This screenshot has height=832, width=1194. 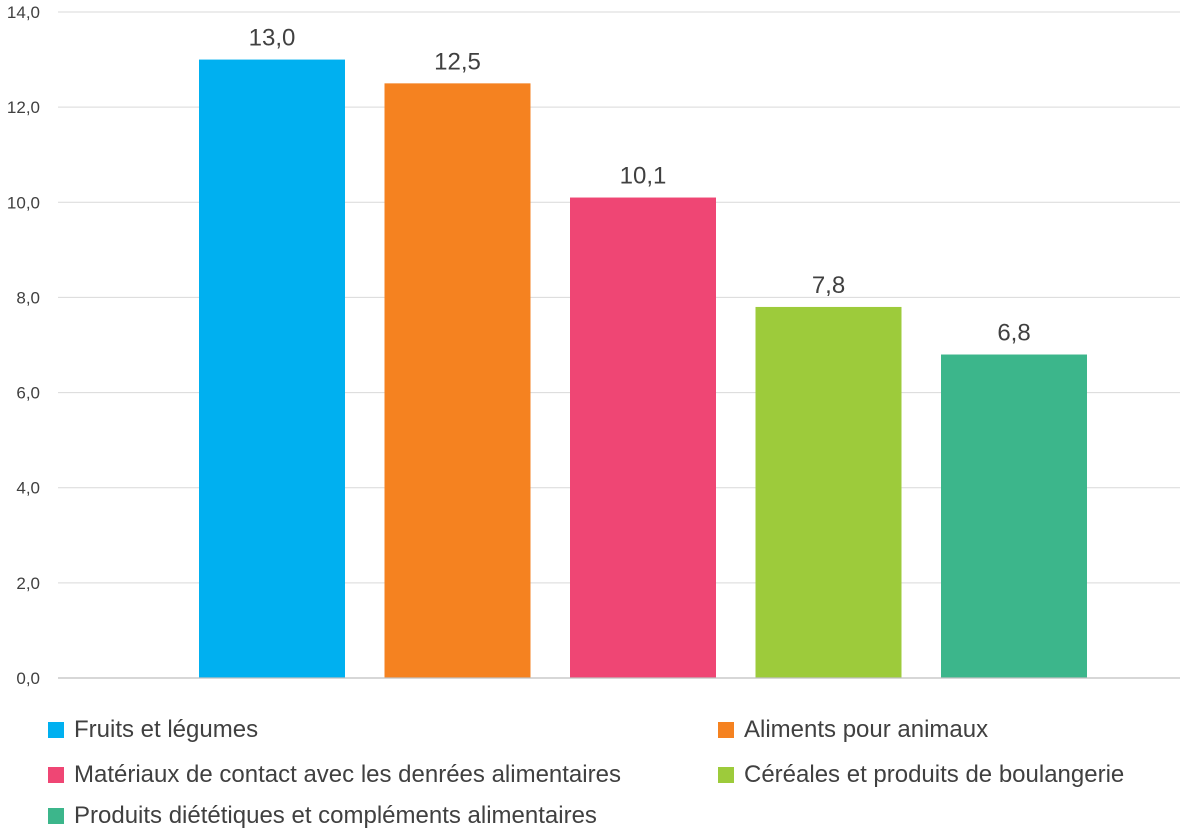 What do you see at coordinates (28, 678) in the screenshot?
I see `y-tick-label: 0,0` at bounding box center [28, 678].